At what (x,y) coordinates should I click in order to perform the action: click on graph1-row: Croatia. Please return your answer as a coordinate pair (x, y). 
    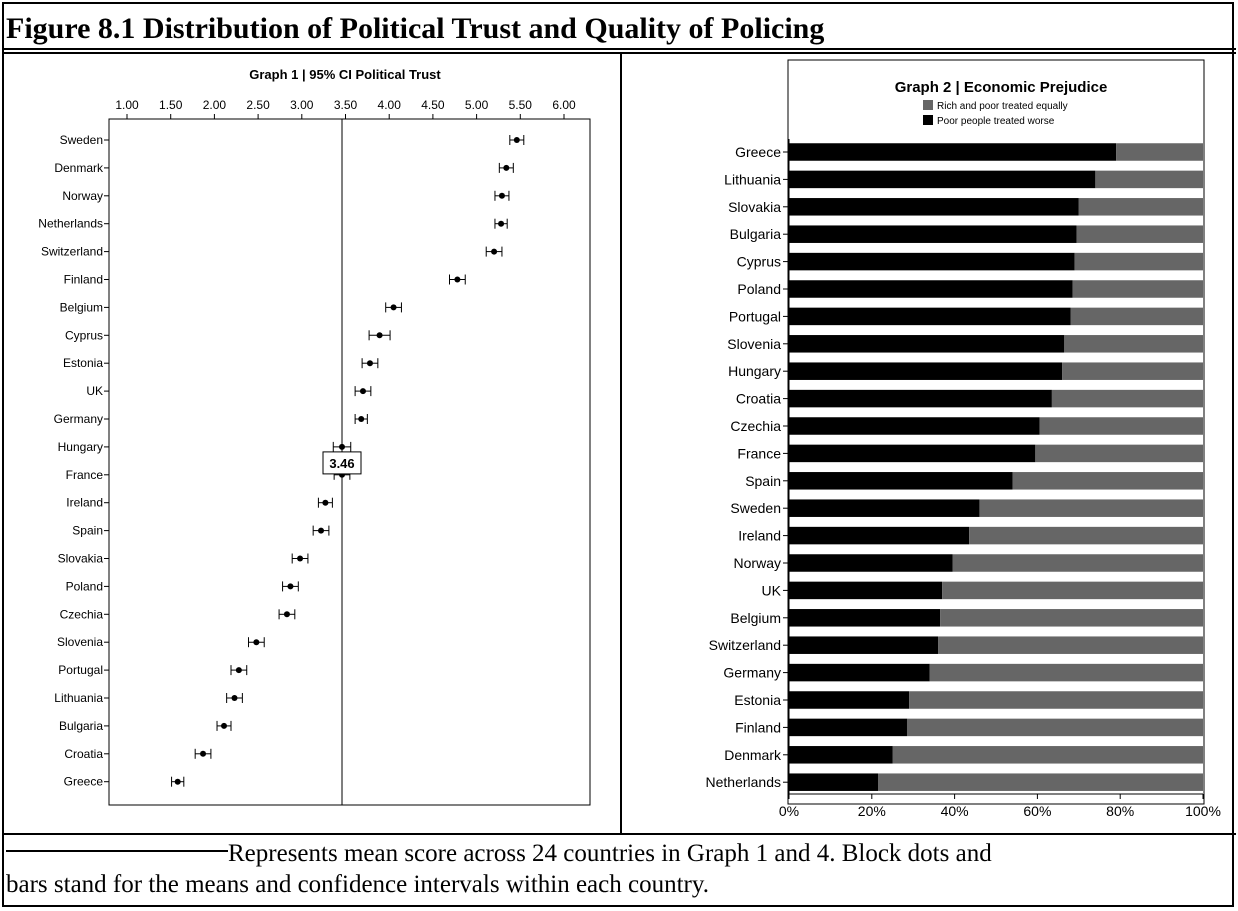
    Looking at the image, I should click on (138, 754).